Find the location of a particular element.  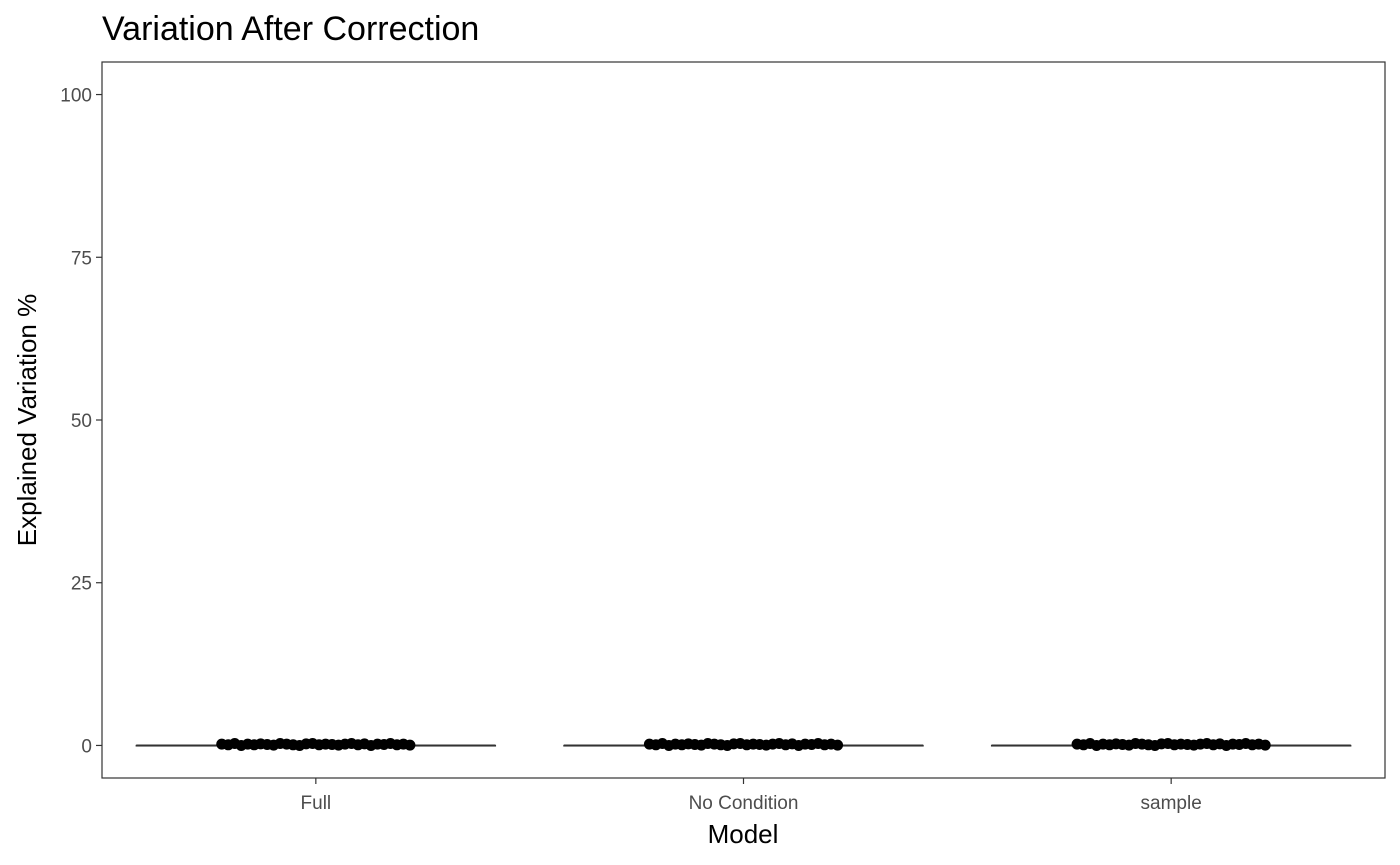

y-tick-label: 75 is located at coordinates (81, 258).